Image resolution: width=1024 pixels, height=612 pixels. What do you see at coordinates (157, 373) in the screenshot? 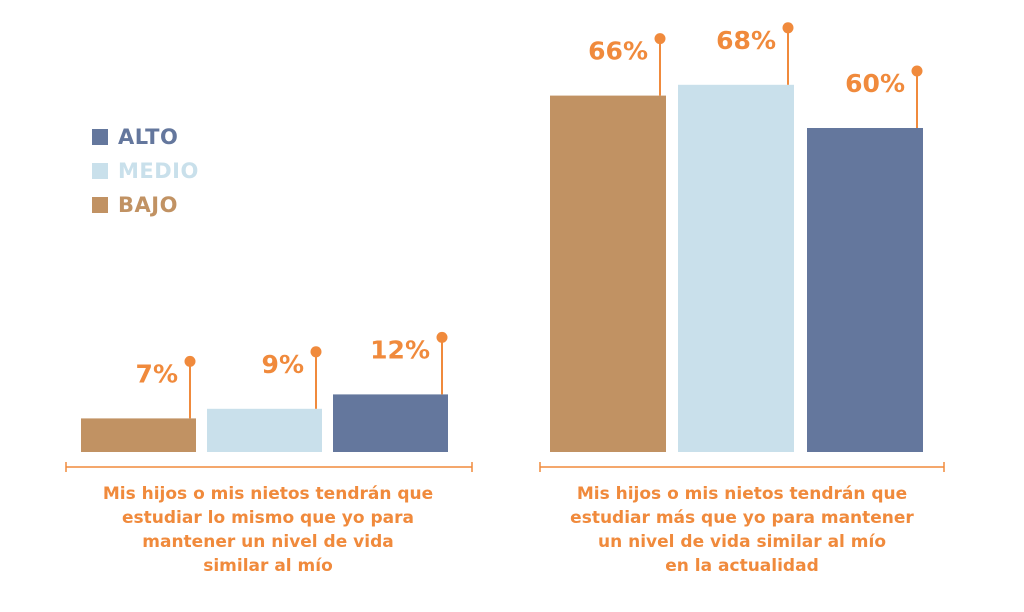
I see `data-label: 7%` at bounding box center [157, 373].